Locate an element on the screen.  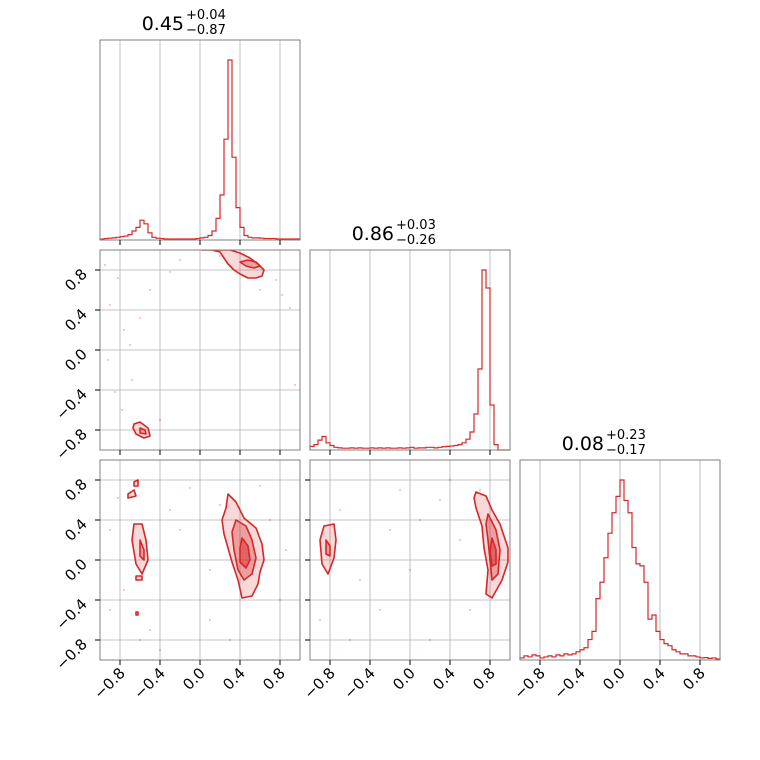
marginal-title-minus: −0.26 is located at coordinates (416, 240).